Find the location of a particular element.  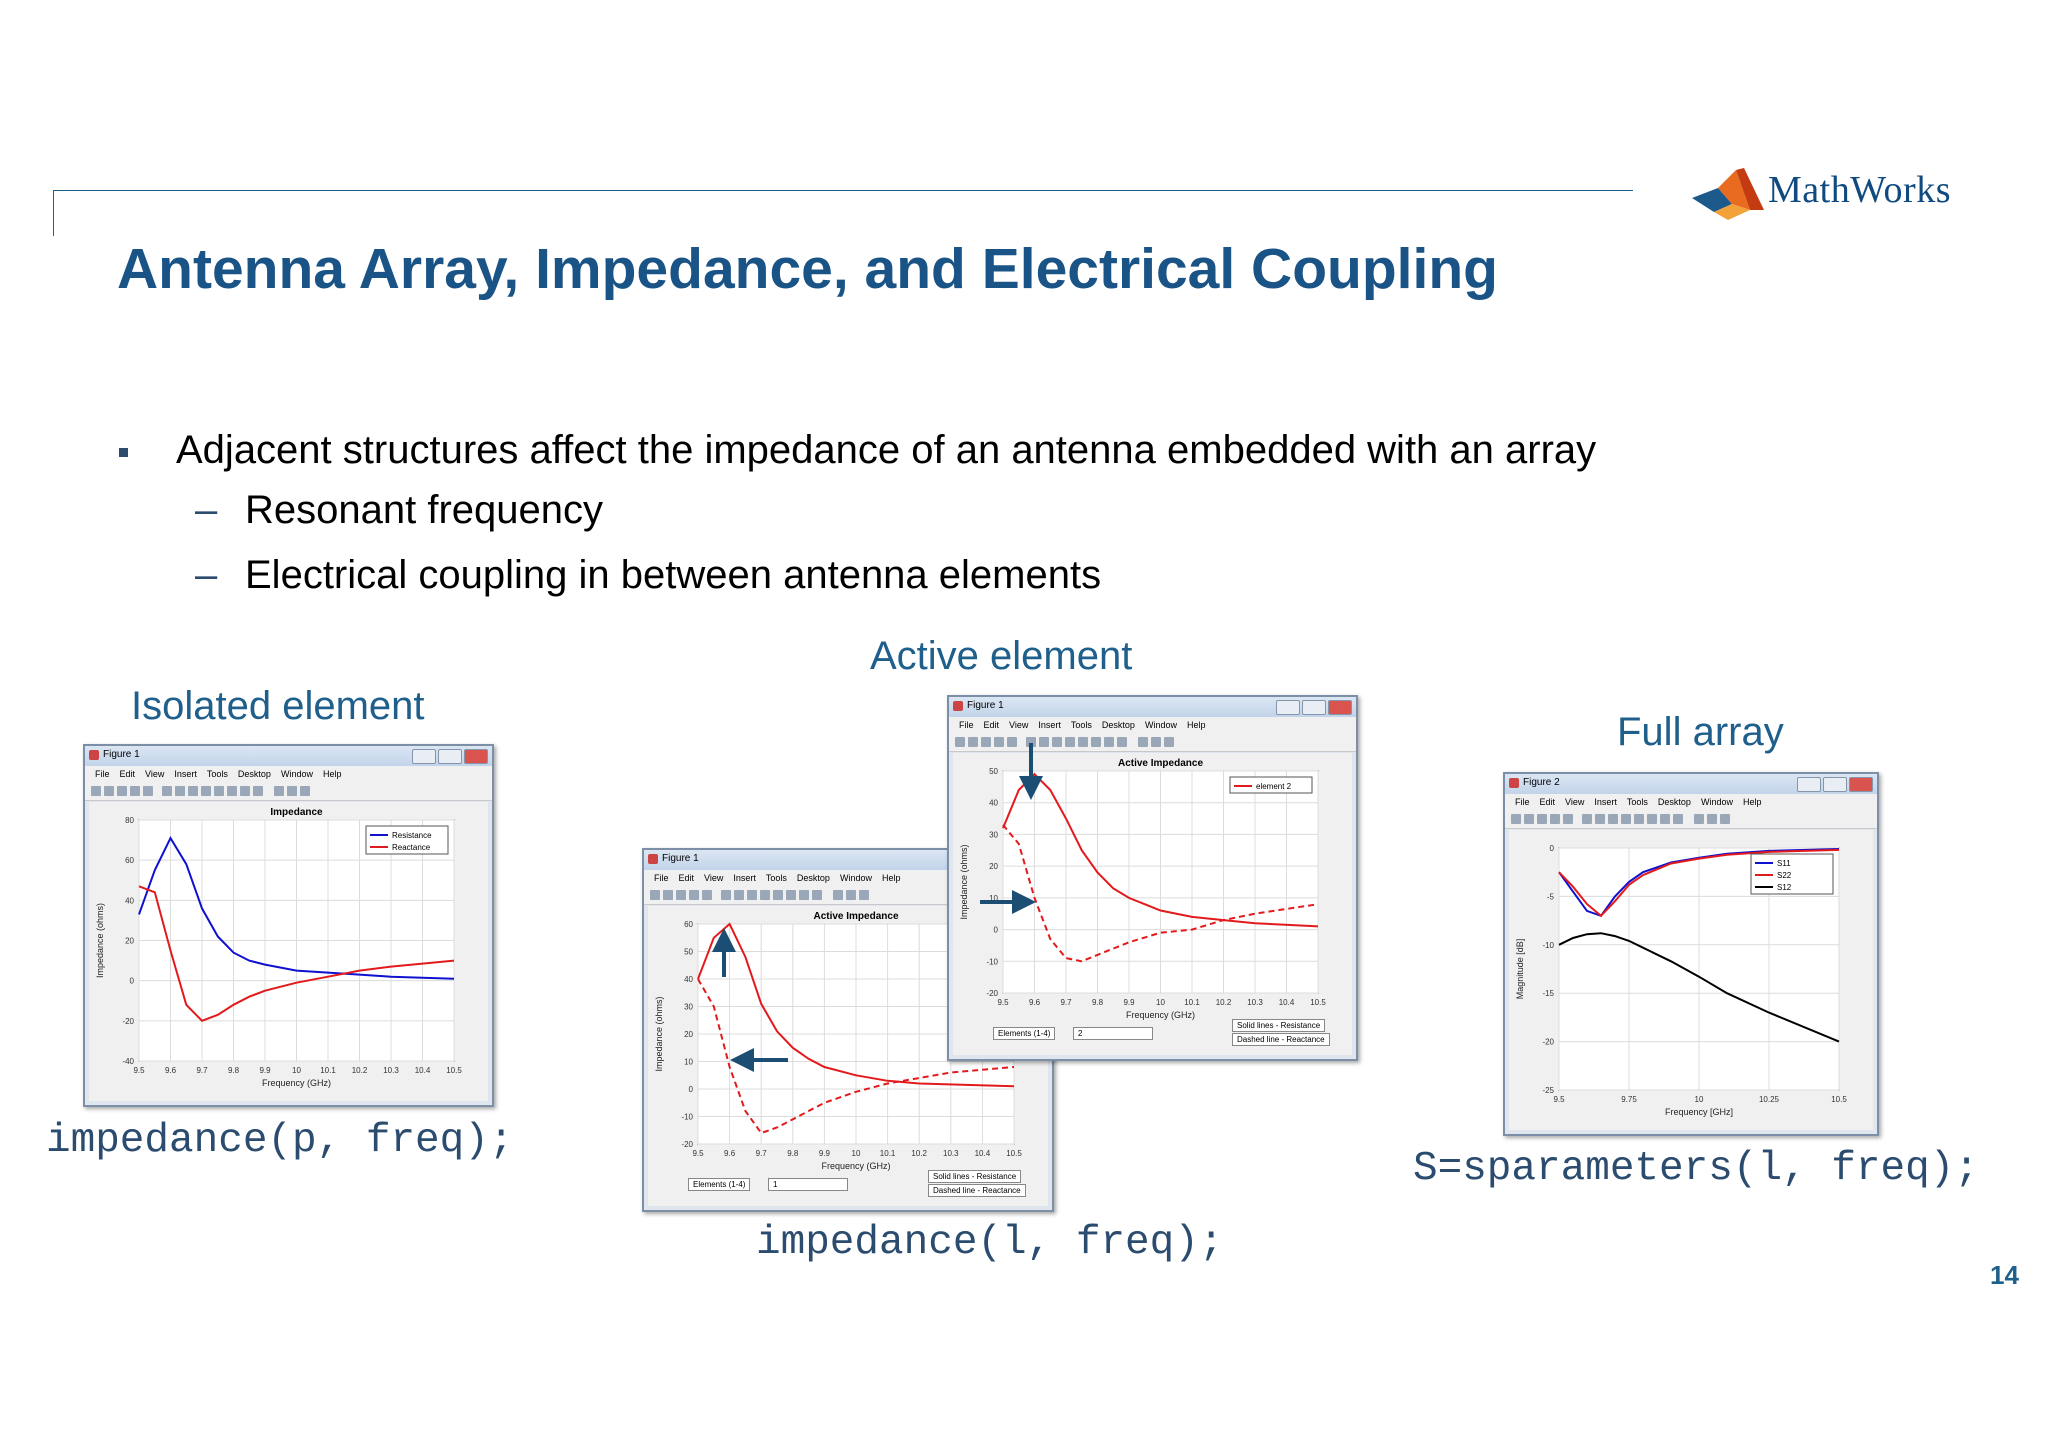

elements-input: 1 is located at coordinates (808, 1184).